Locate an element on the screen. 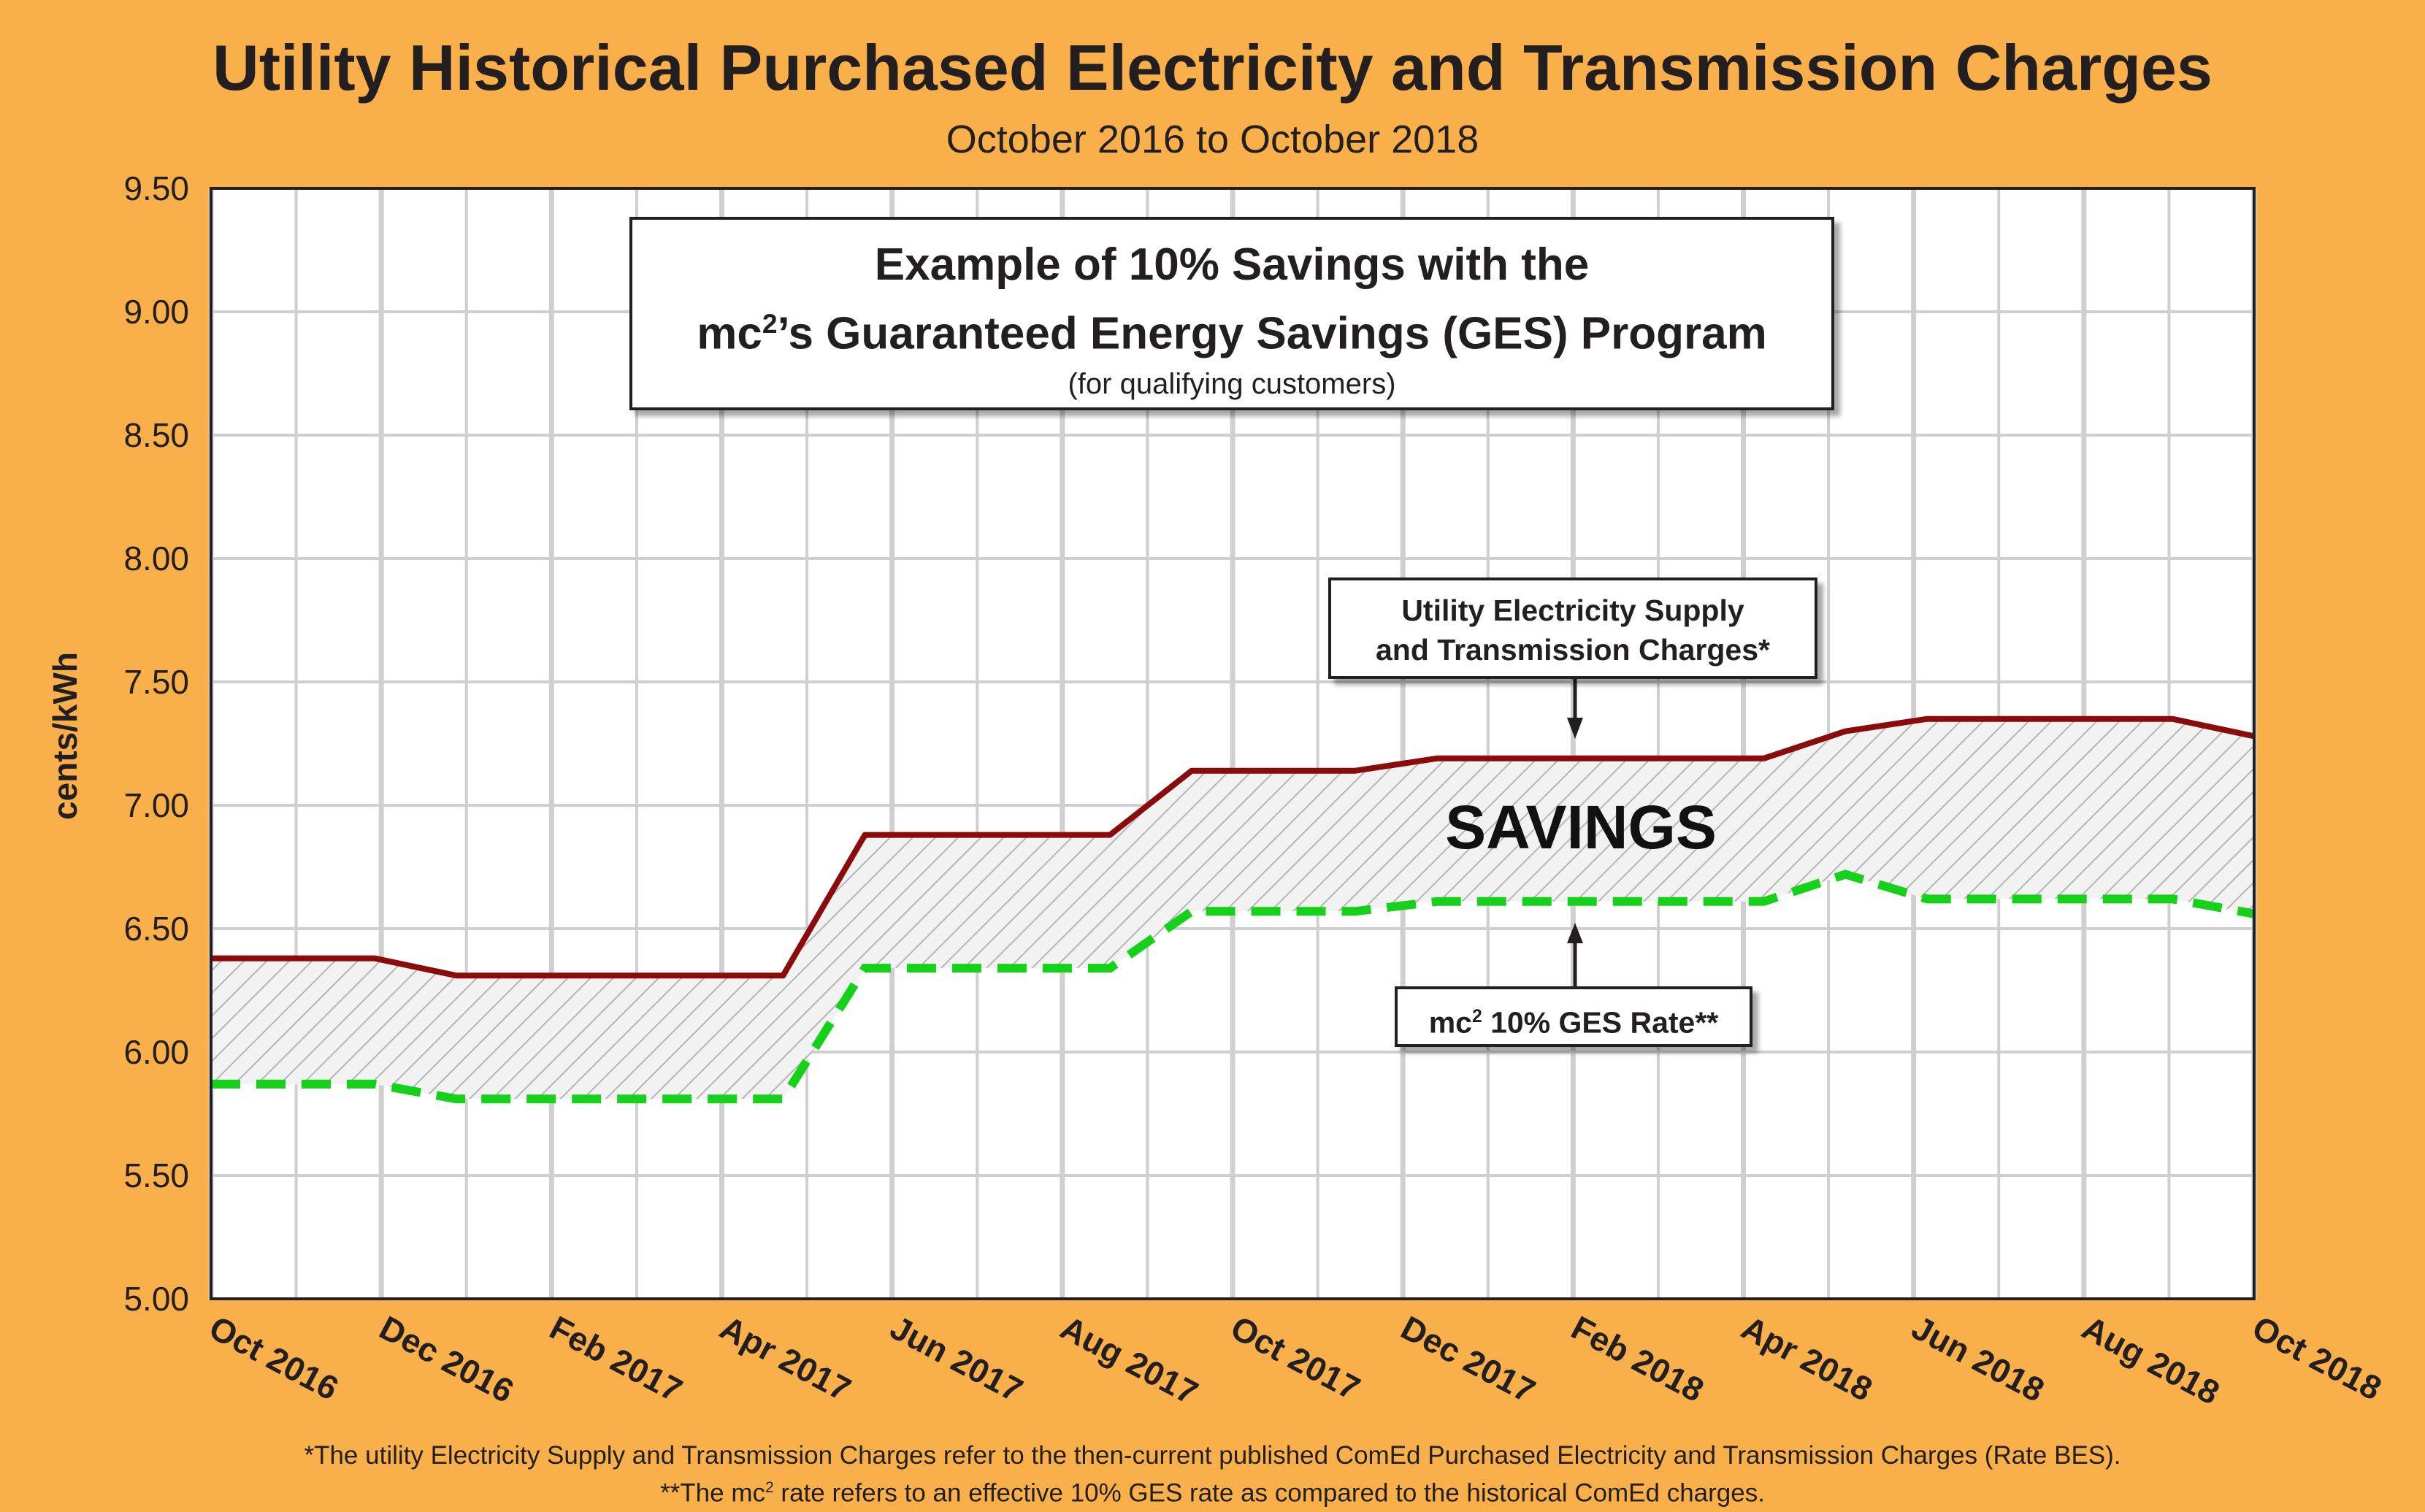 Image resolution: width=2425 pixels, height=1512 pixels. y-tick-label: 8.00 is located at coordinates (156, 558).